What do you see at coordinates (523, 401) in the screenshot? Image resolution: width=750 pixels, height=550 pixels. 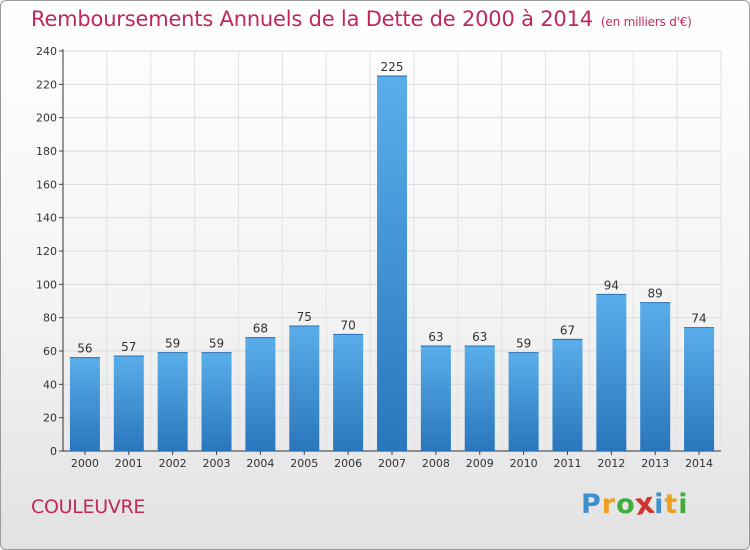 I see `bar-2010` at bounding box center [523, 401].